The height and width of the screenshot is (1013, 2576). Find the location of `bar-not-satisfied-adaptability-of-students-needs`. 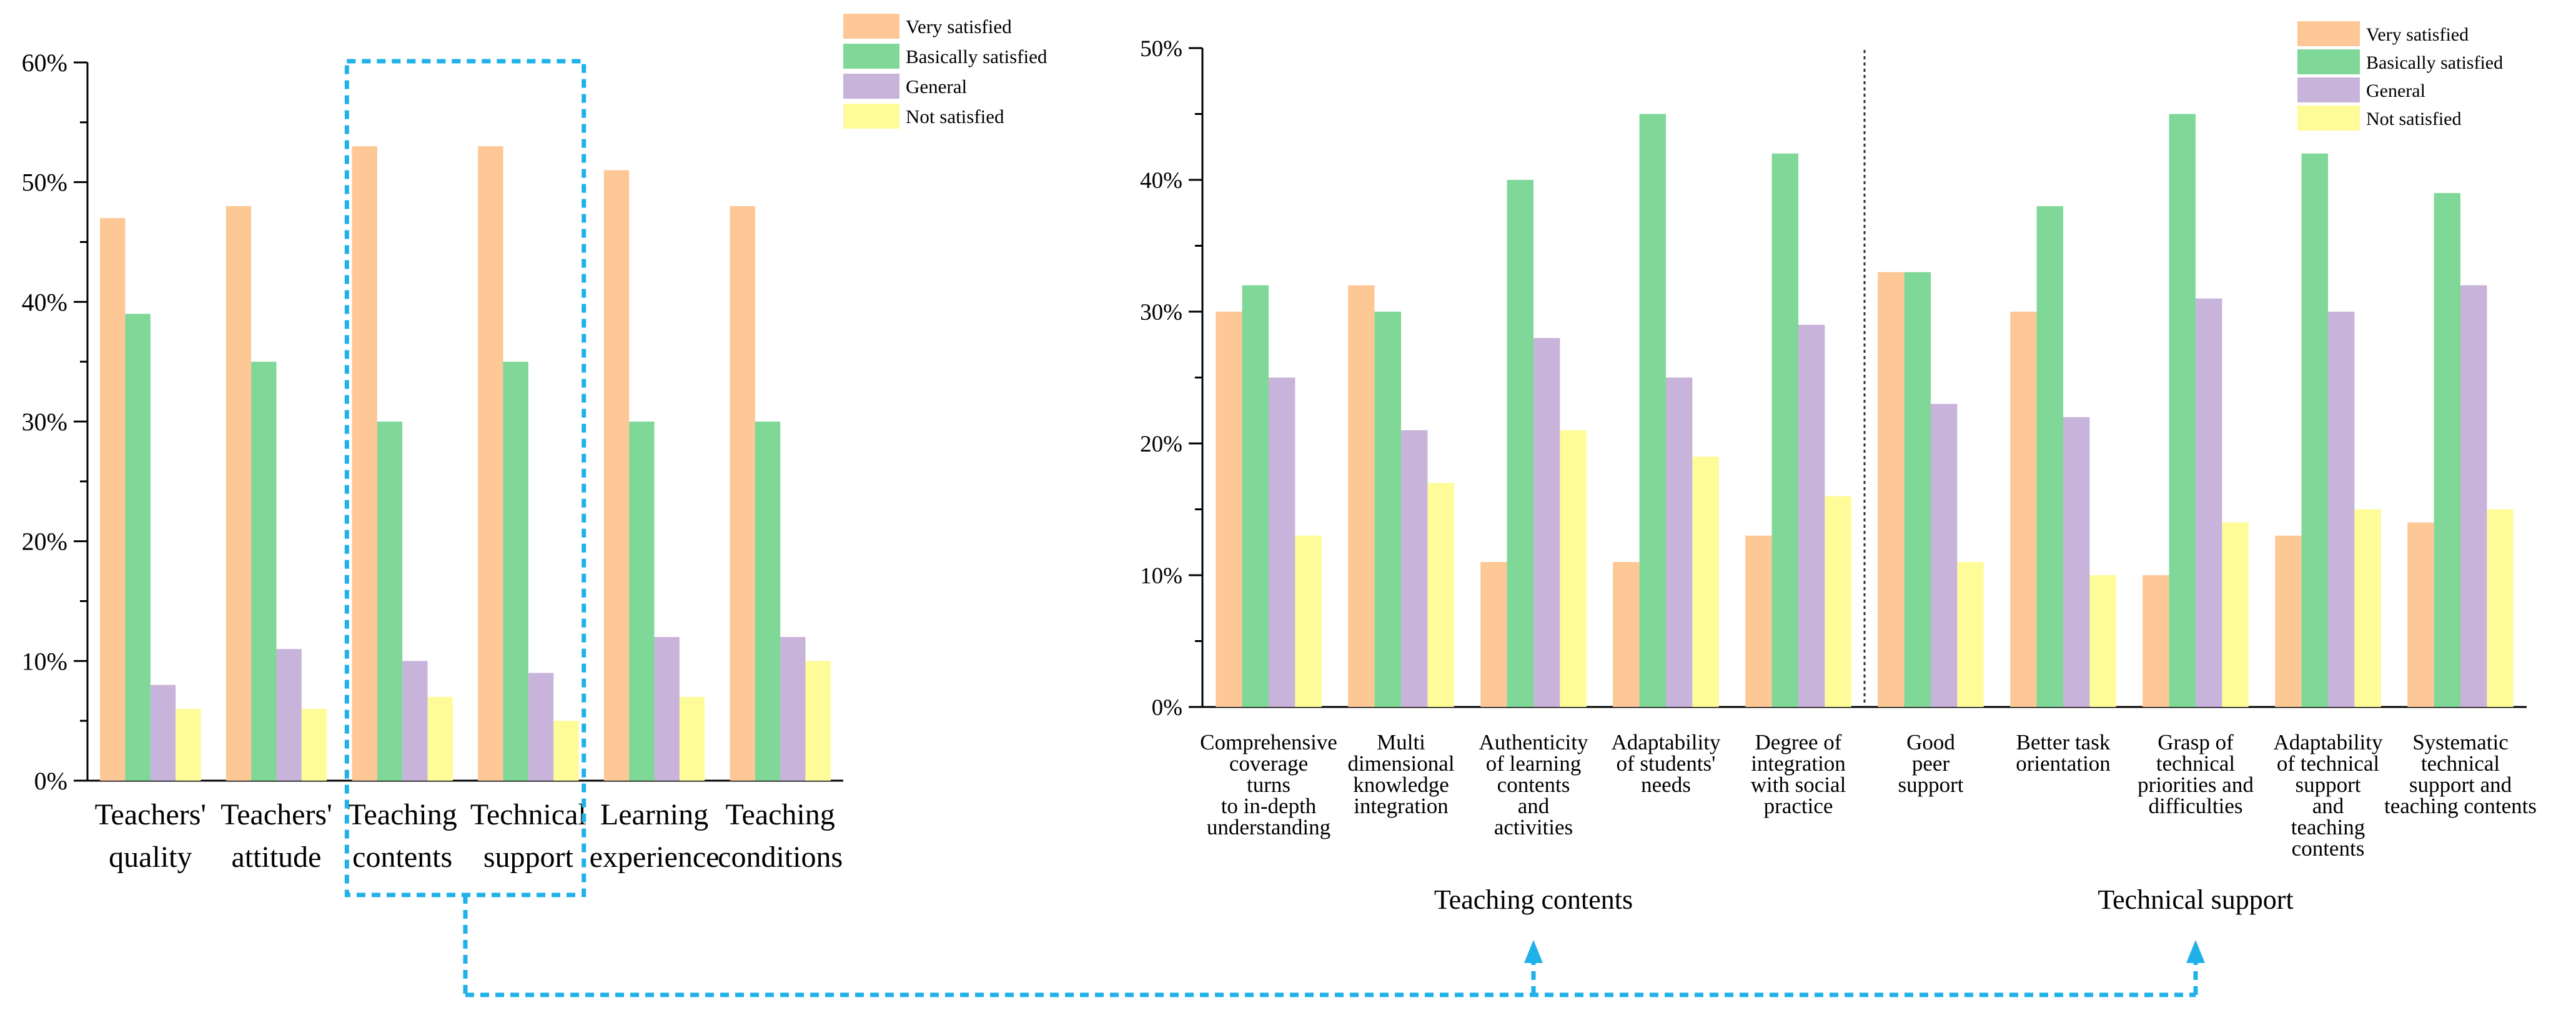

bar-not-satisfied-adaptability-of-students-needs is located at coordinates (1705, 582).